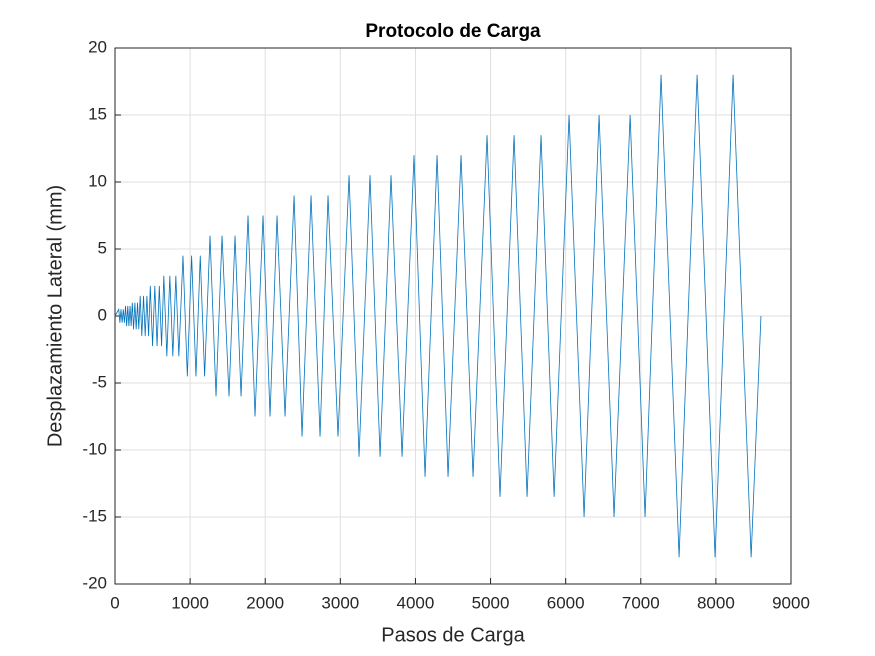  Describe the element at coordinates (791, 602) in the screenshot. I see `x-tick-label: 9000` at that location.